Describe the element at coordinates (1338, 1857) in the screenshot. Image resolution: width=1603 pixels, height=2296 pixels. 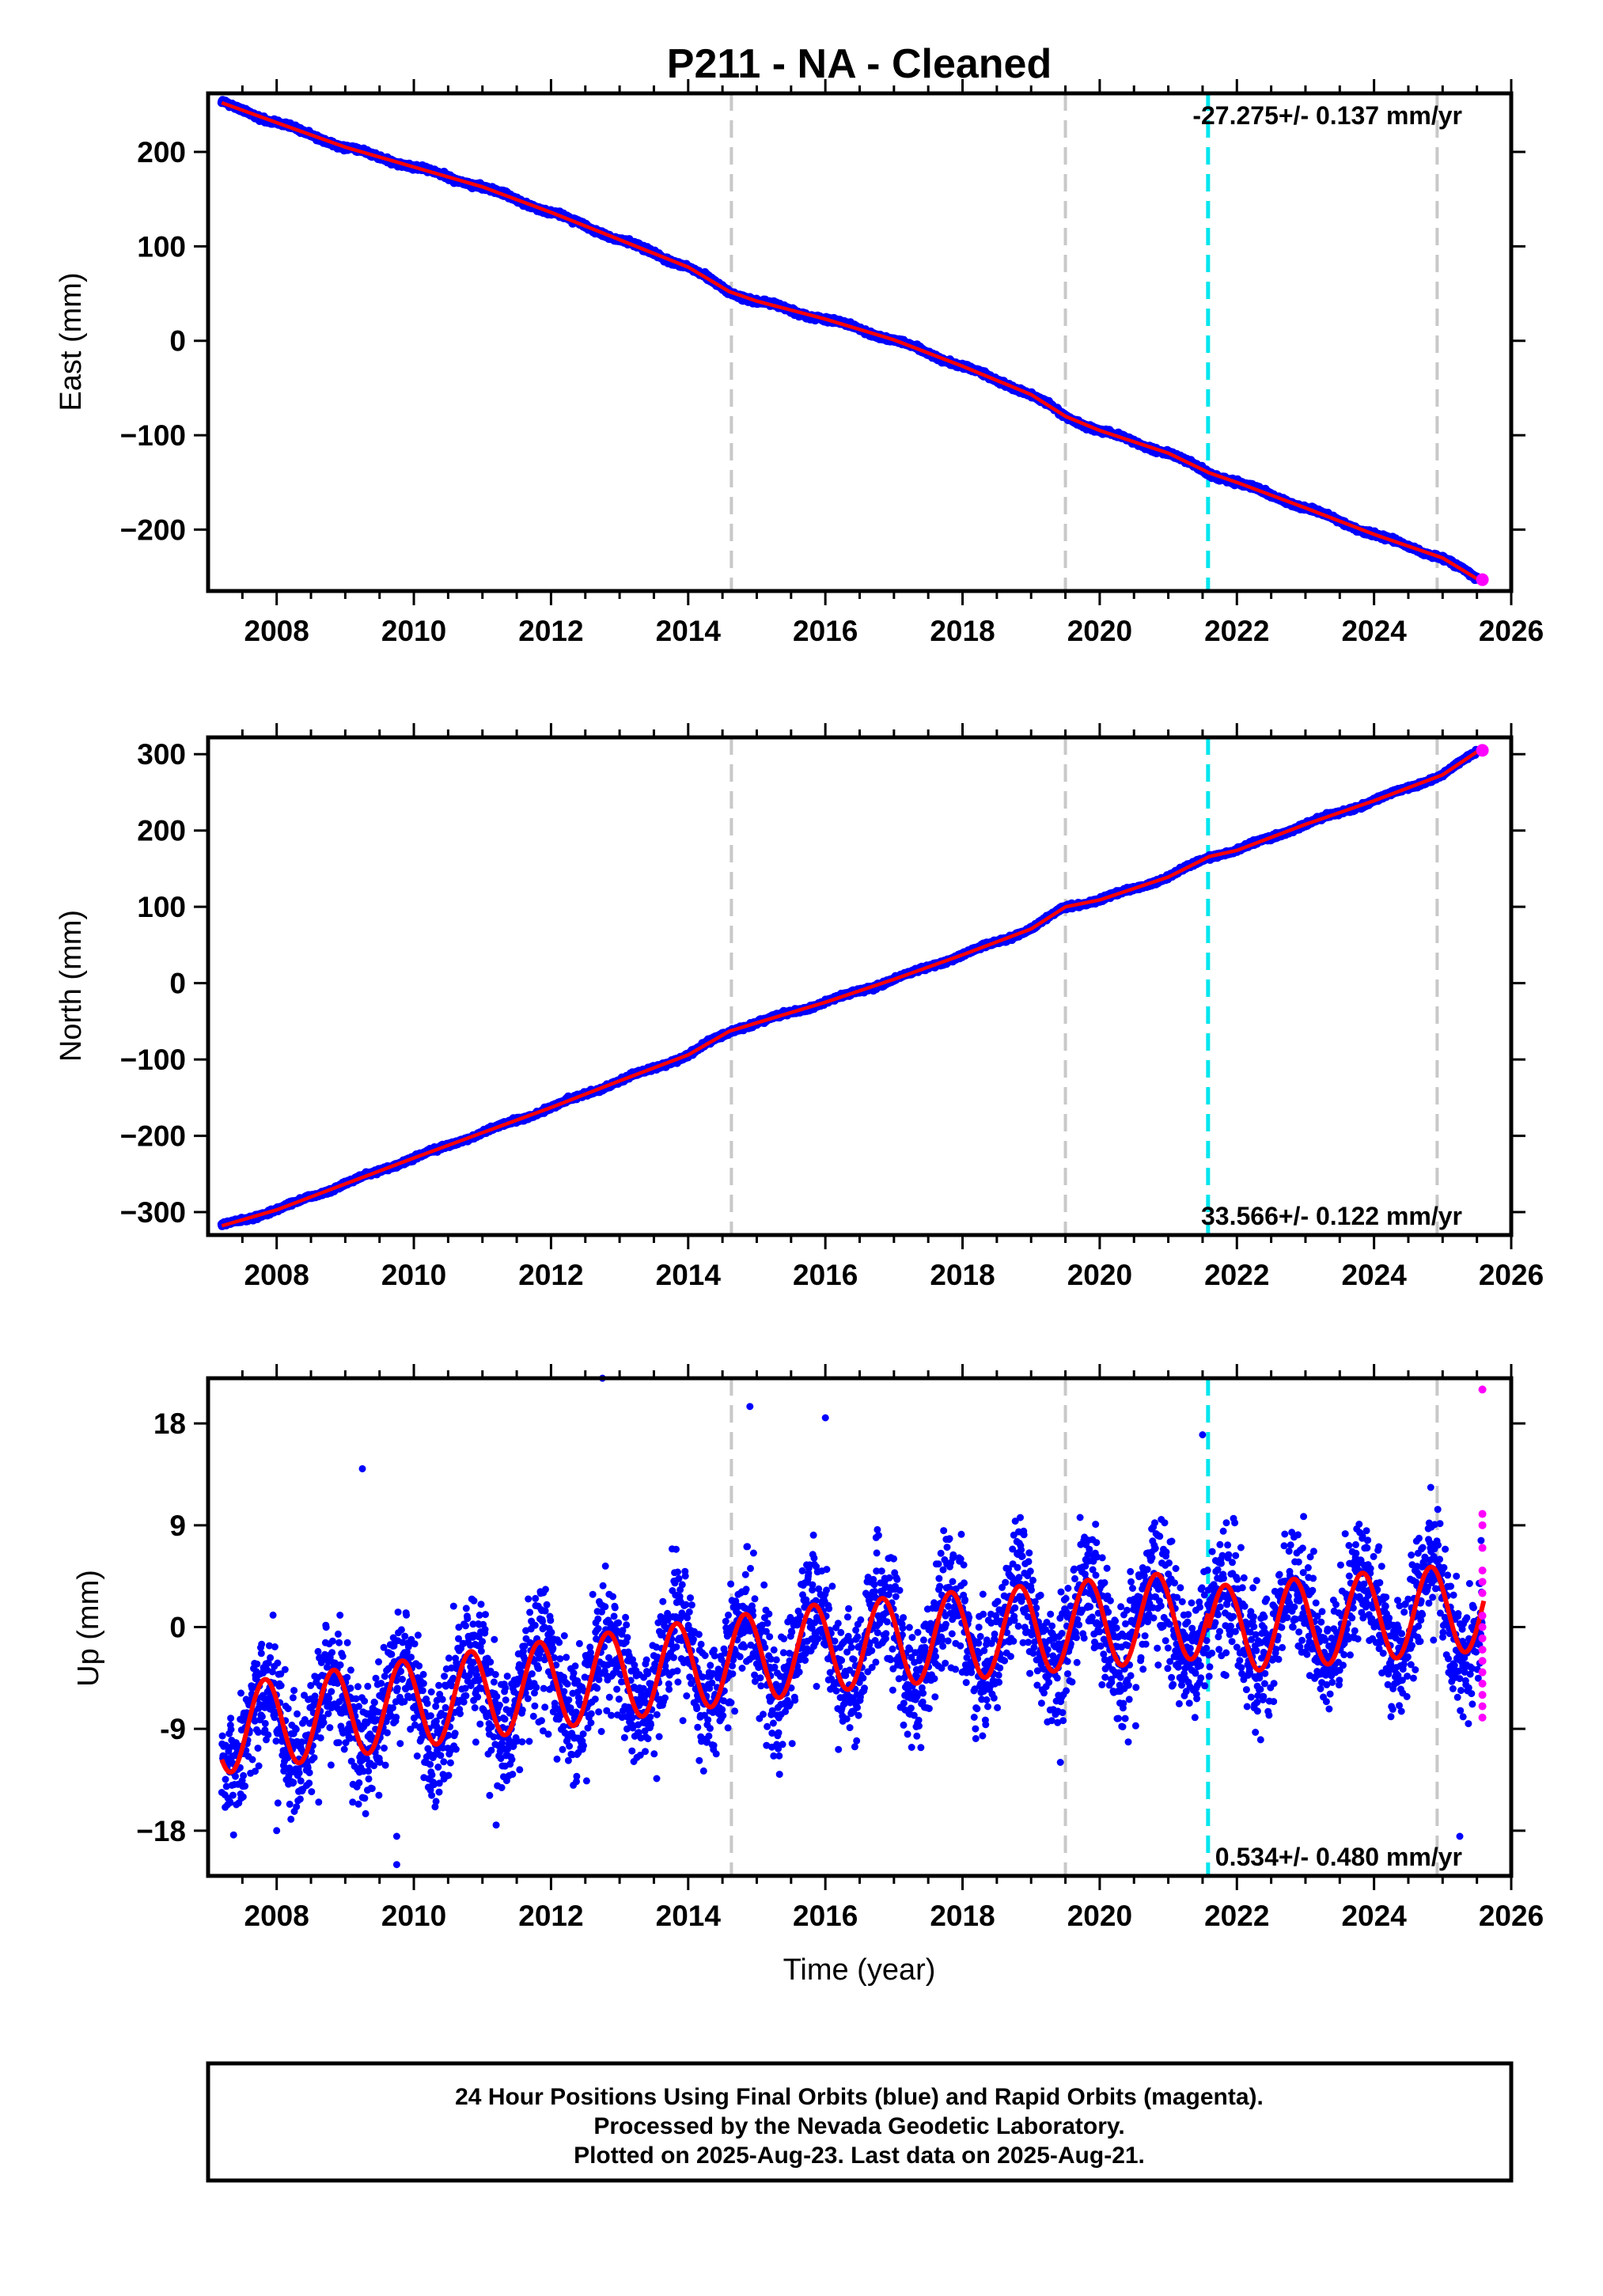
I see `rate-label-up: 0.534+/- 0.480 mm/yr` at that location.